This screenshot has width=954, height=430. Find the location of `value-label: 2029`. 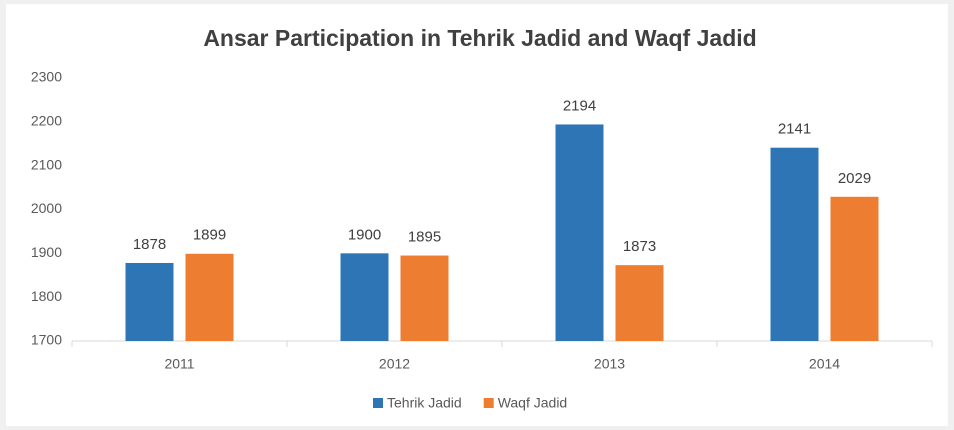

value-label: 2029 is located at coordinates (854, 178).